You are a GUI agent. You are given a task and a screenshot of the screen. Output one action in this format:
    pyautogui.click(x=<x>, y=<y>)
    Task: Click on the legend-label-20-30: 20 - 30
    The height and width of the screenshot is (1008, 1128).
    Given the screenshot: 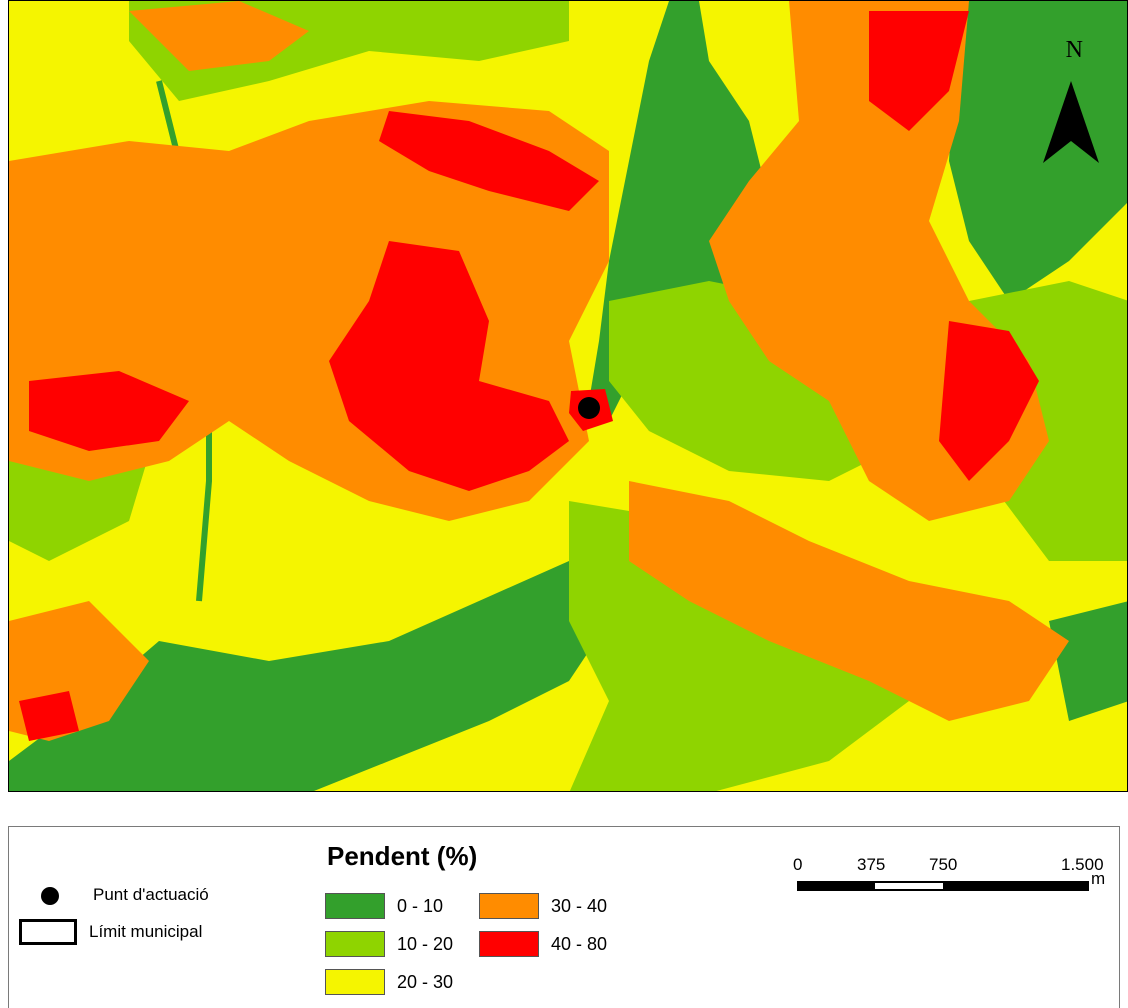 What is the action you would take?
    pyautogui.click(x=425, y=982)
    